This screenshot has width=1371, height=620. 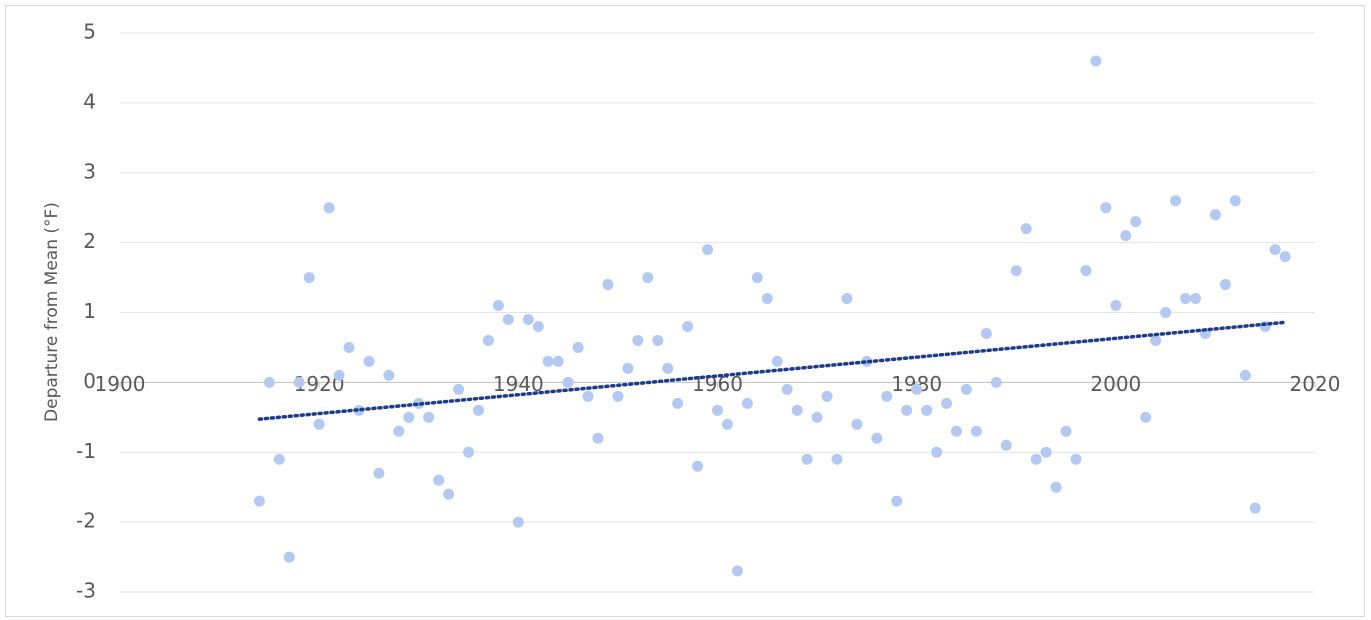 What do you see at coordinates (86, 591) in the screenshot?
I see `y-tick-label: -3` at bounding box center [86, 591].